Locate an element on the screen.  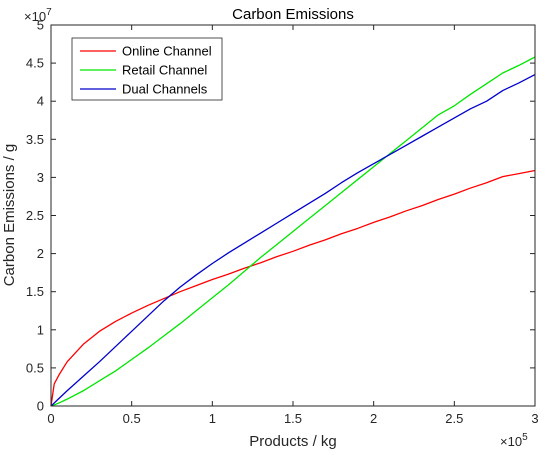
legend-box is located at coordinates (147, 69).